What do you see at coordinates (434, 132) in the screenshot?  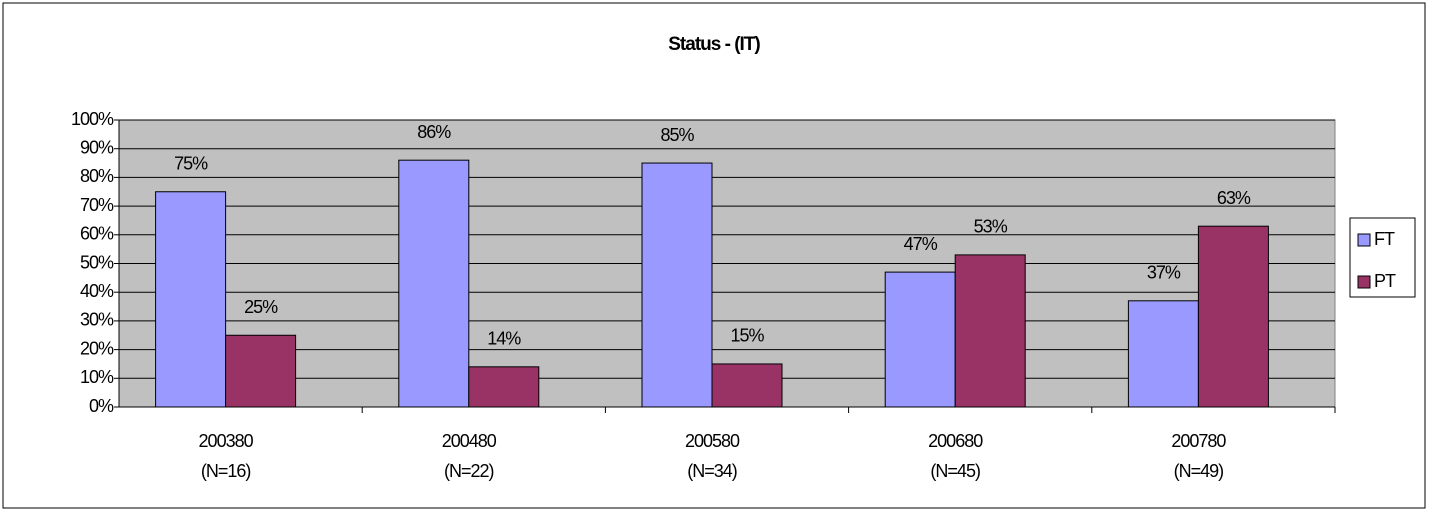 I see `value-label: 86%` at bounding box center [434, 132].